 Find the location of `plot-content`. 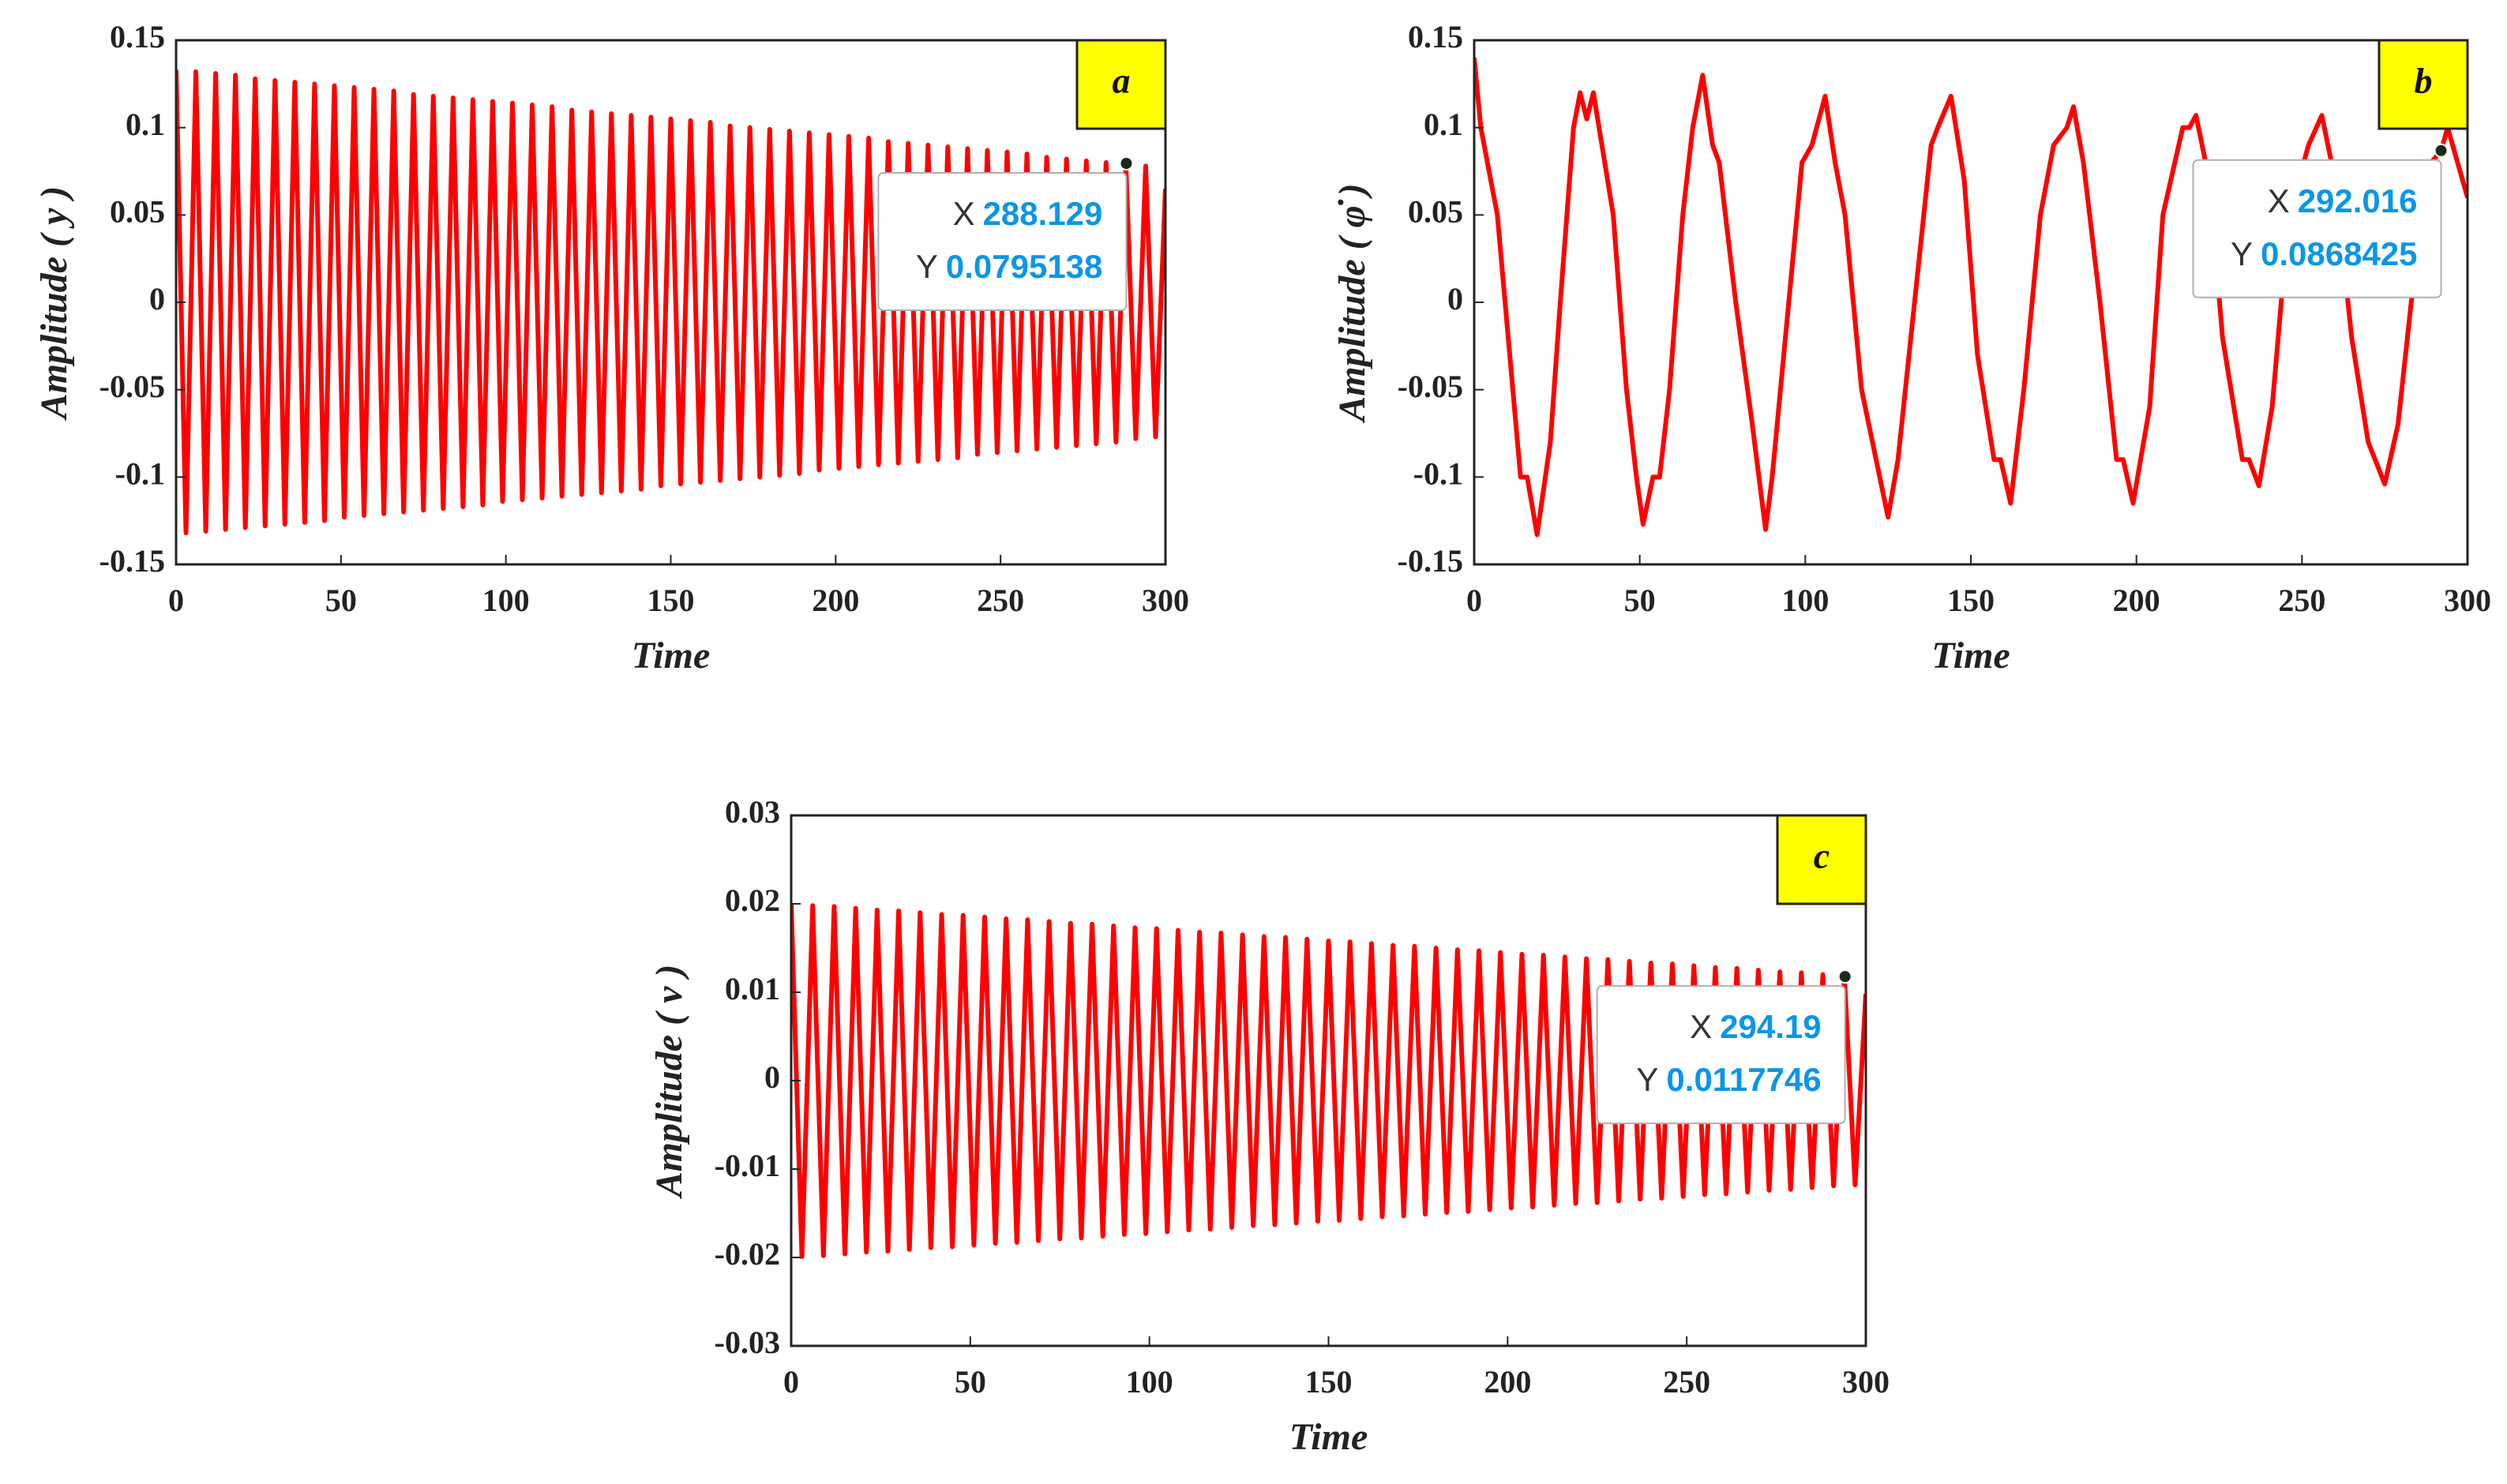

plot-content is located at coordinates (670, 302).